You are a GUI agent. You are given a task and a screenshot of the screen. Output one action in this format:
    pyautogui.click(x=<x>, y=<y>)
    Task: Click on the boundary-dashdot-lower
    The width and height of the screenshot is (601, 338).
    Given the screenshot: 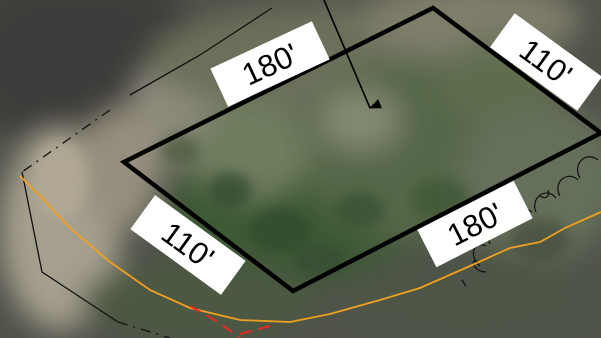 What is the action you would take?
    pyautogui.click(x=144, y=329)
    